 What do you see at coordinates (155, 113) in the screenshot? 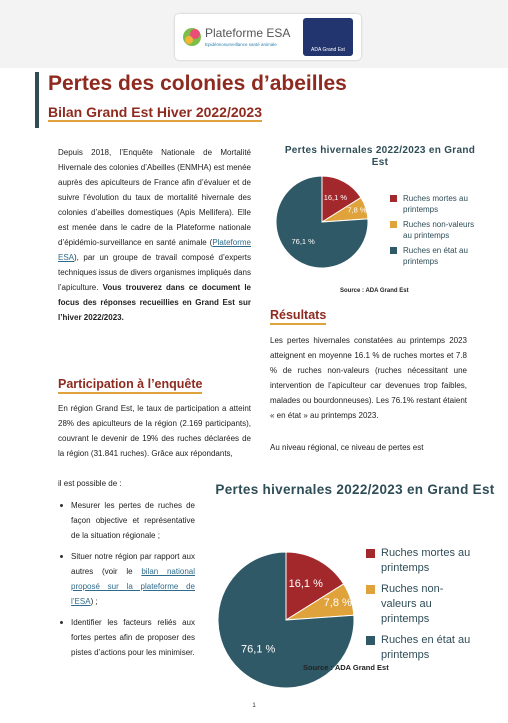
I see `subtitle: Bilan Grand Est Hiver 2022/2023` at bounding box center [155, 113].